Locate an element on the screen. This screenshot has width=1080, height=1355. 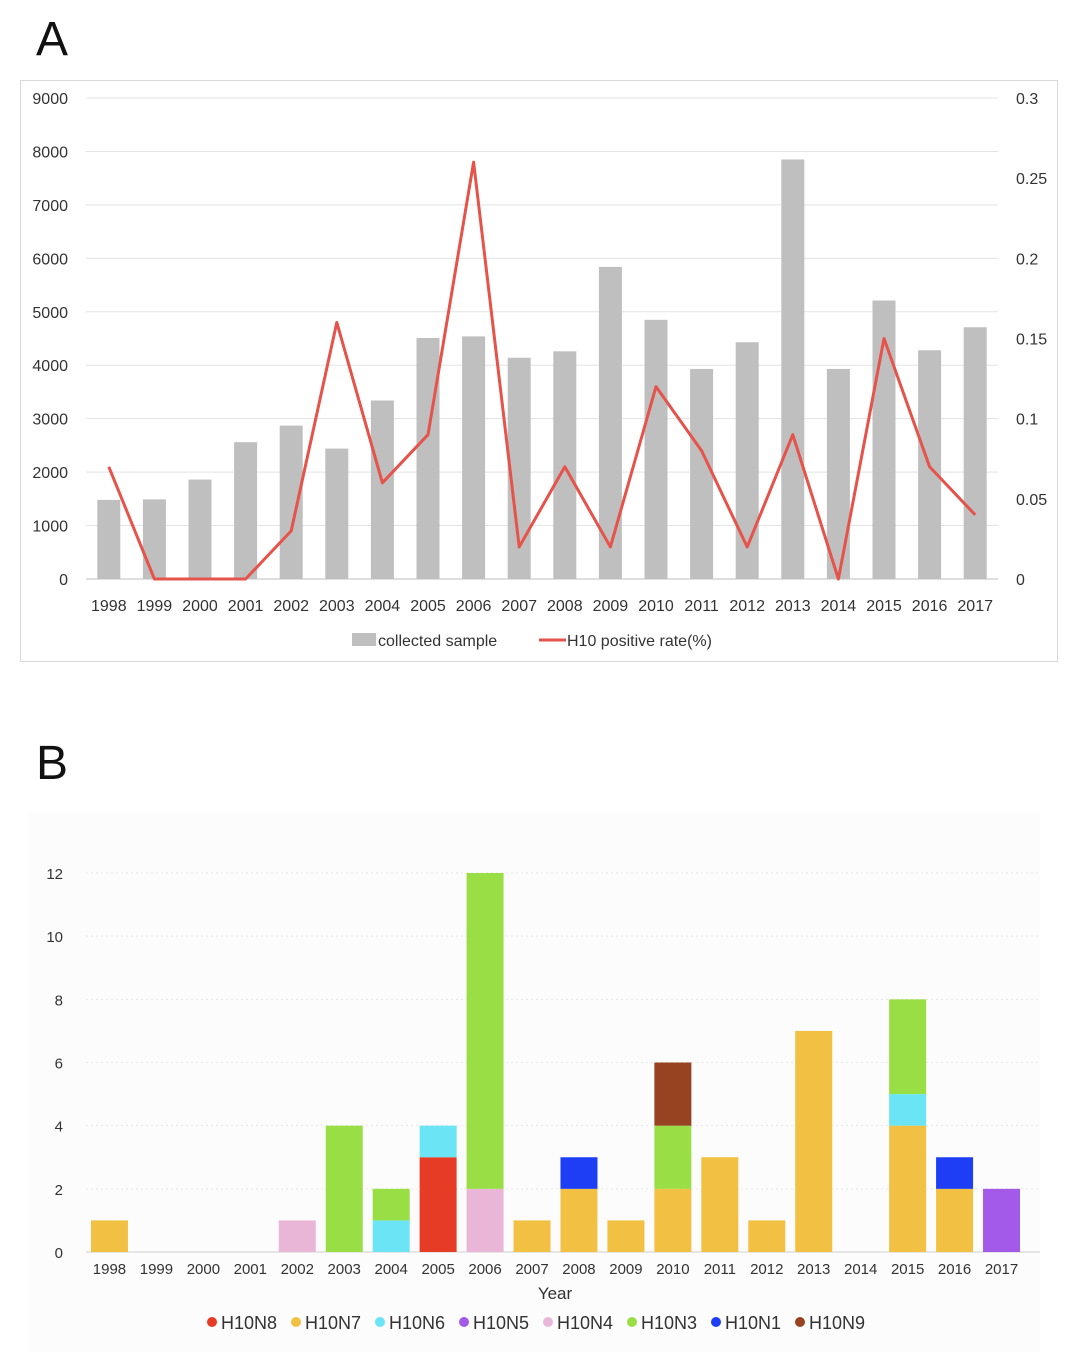
legend-label-h10n7: H10N7 is located at coordinates (333, 1323).